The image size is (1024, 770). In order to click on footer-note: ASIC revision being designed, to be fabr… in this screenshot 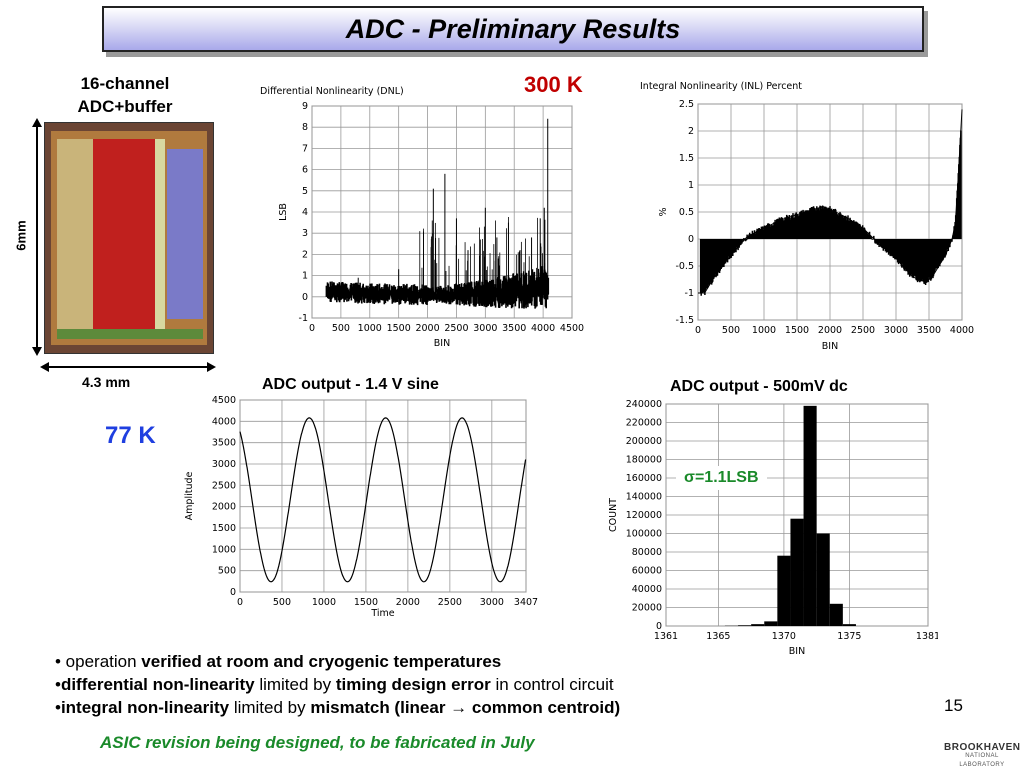, I will do `click(317, 743)`.